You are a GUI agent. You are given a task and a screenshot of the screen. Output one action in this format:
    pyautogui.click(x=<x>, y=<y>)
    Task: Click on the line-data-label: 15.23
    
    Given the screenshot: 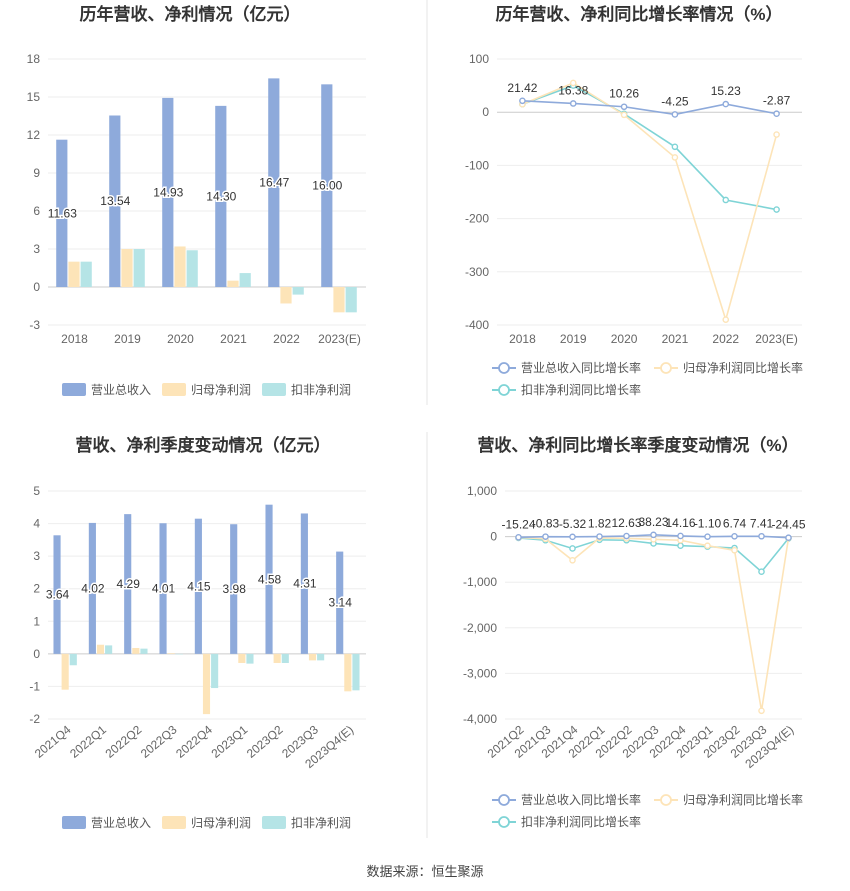 What is the action you would take?
    pyautogui.click(x=726, y=91)
    